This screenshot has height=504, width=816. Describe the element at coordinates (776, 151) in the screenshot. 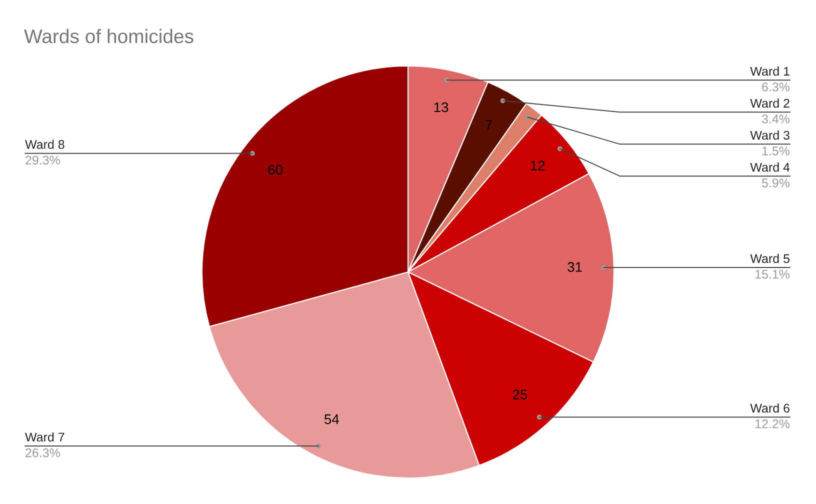

I see `text: 1.5%` at that location.